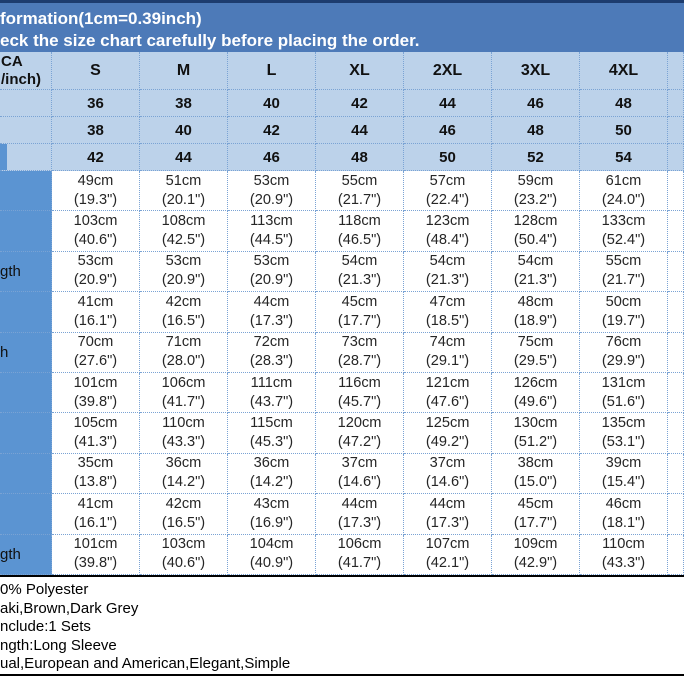 Image resolution: width=684 pixels, height=684 pixels. Describe the element at coordinates (535, 280) in the screenshot. I see `measure-inch: (21.3")` at that location.